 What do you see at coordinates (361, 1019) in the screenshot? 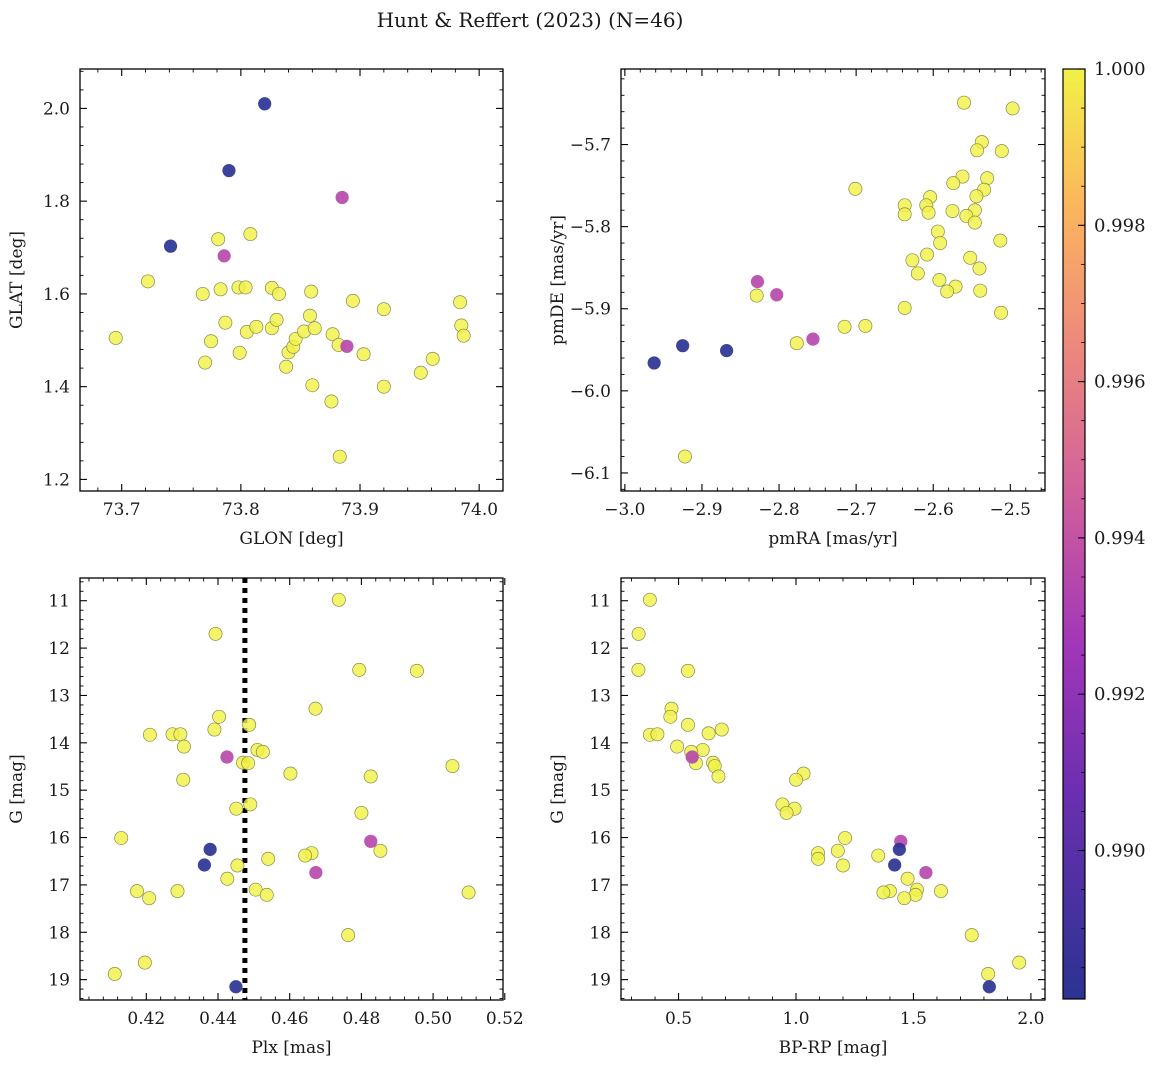
I see `x-tick-label: 0.48` at bounding box center [361, 1019].